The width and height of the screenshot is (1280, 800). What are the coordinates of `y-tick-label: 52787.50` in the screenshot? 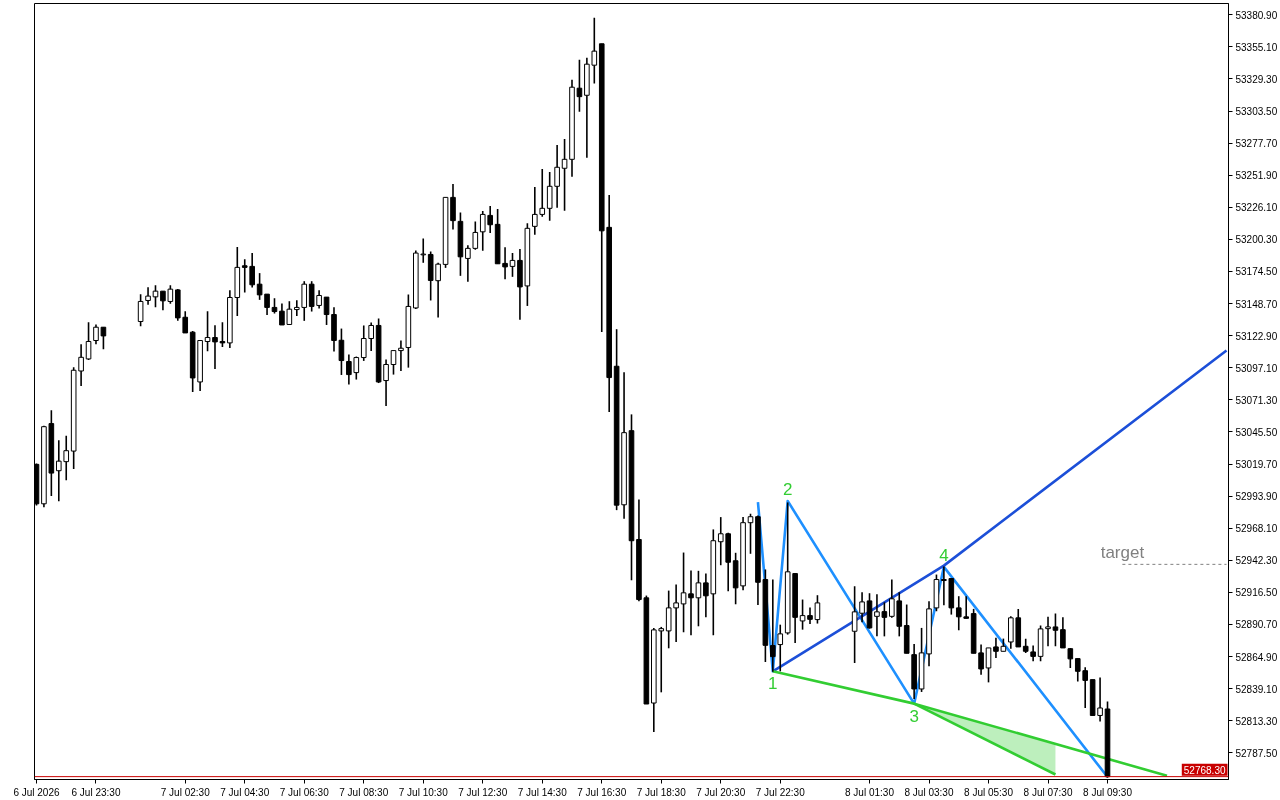 It's located at (1256, 753).